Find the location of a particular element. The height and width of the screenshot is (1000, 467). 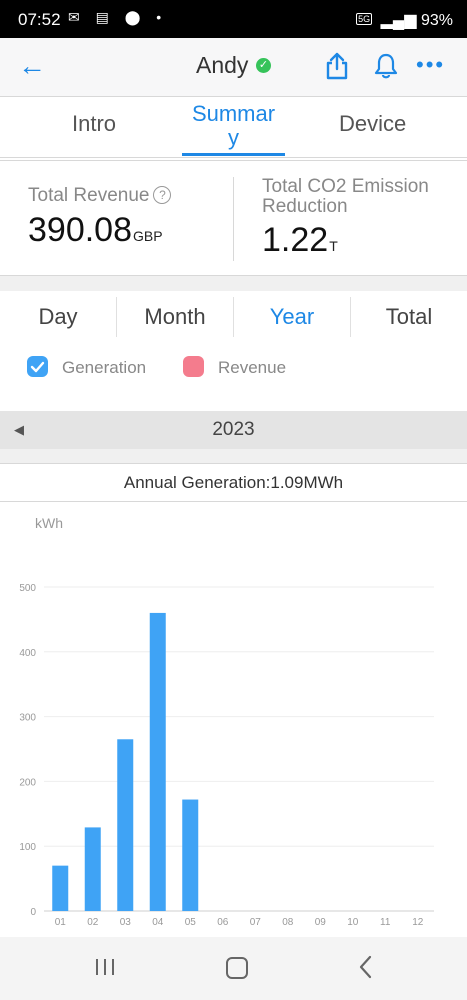

app-bar: ← Andy ✓ ••• is located at coordinates (233, 67).